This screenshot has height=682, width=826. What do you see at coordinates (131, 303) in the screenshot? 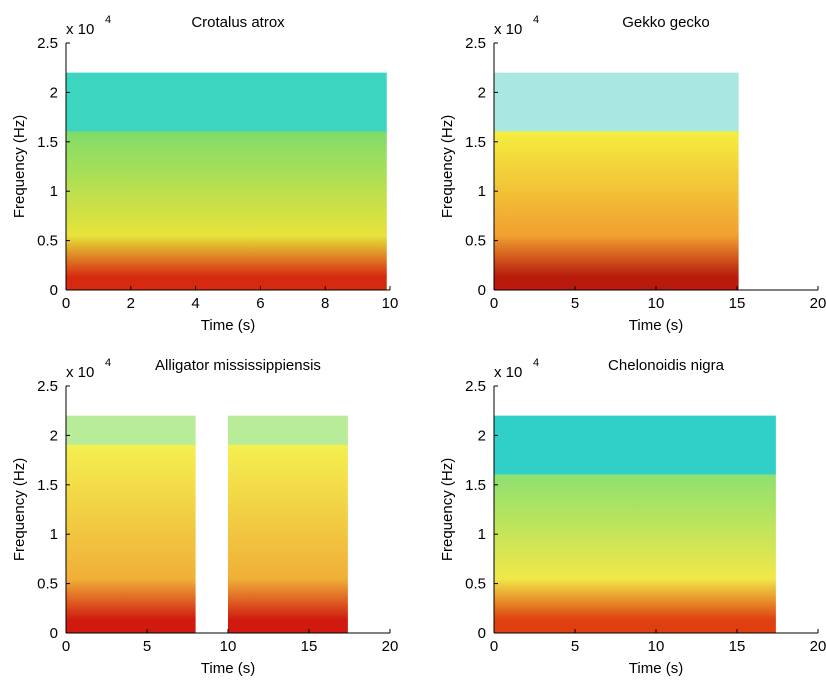
I see `x-tick-label: 2` at bounding box center [131, 303].